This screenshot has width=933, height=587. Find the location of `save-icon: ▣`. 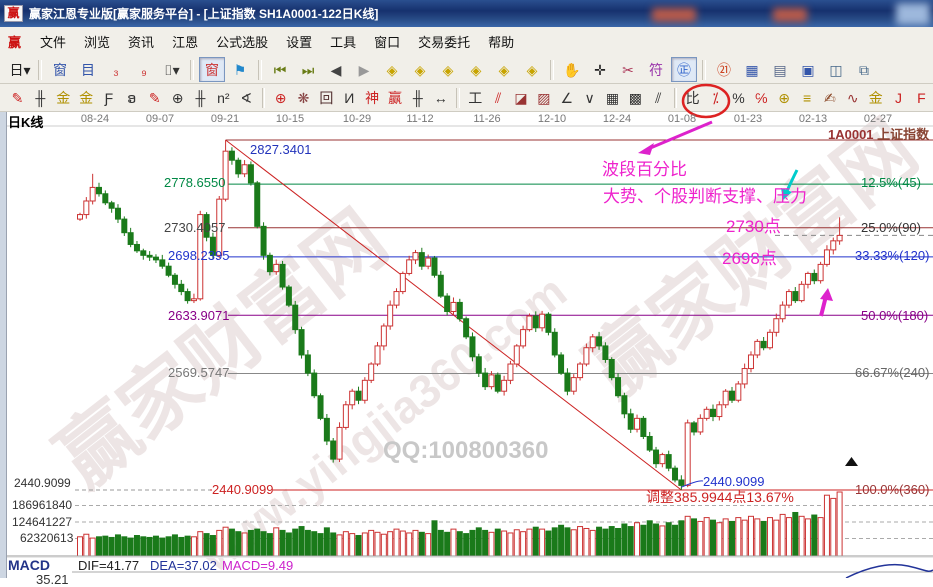

save-icon: ▣ is located at coordinates (808, 69).